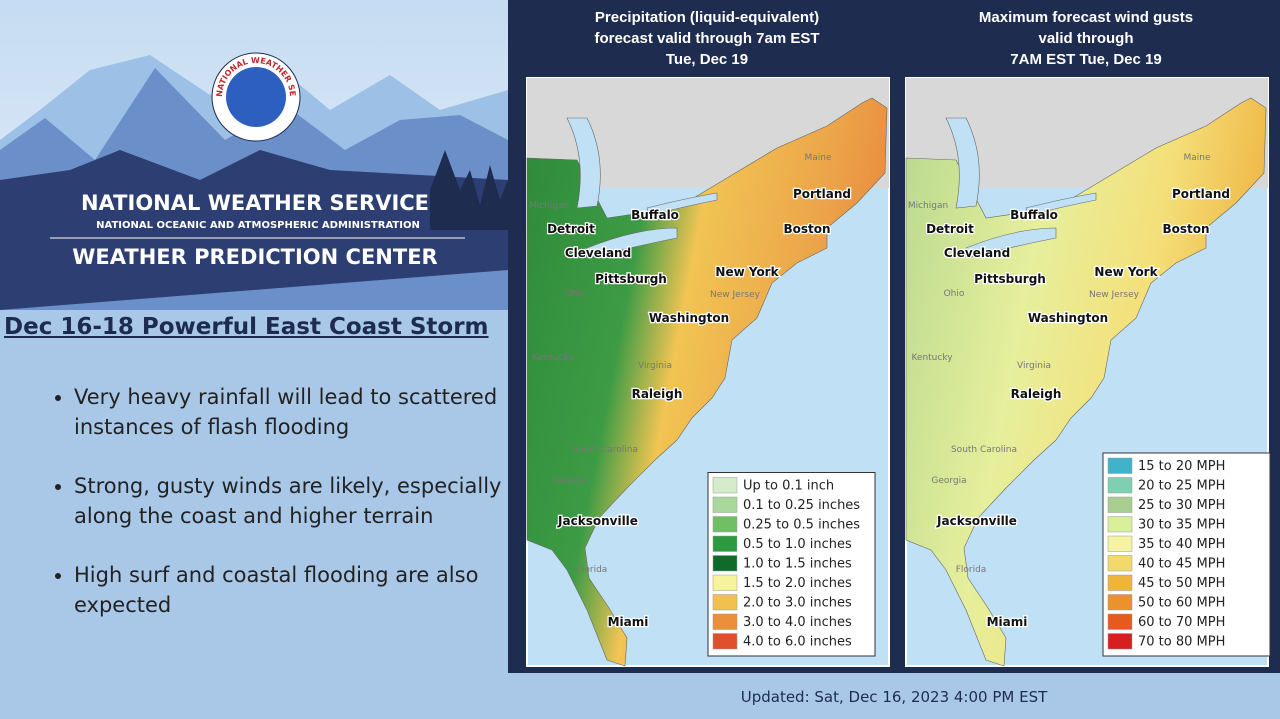  Describe the element at coordinates (801, 505) in the screenshot. I see `legend-label: 0.1 to 0.25 inches` at that location.